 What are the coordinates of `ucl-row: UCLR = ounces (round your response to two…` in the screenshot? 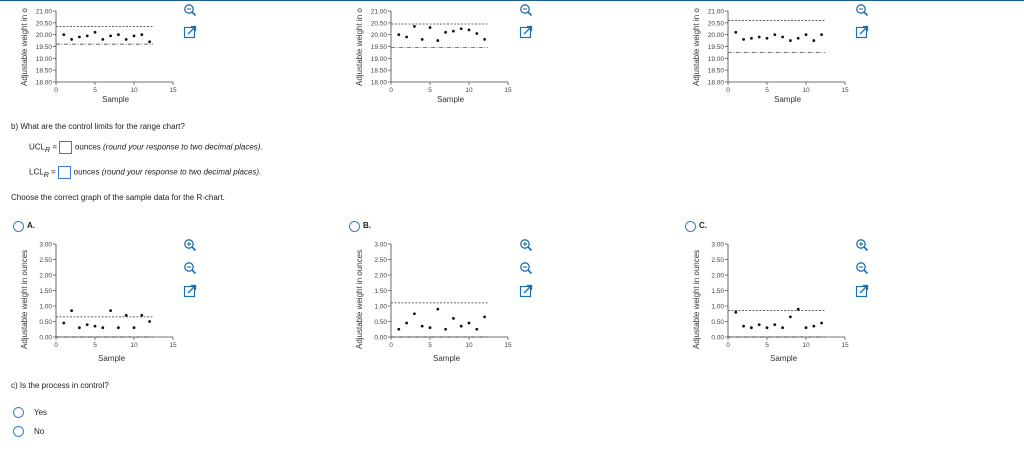 It's located at (146, 147).